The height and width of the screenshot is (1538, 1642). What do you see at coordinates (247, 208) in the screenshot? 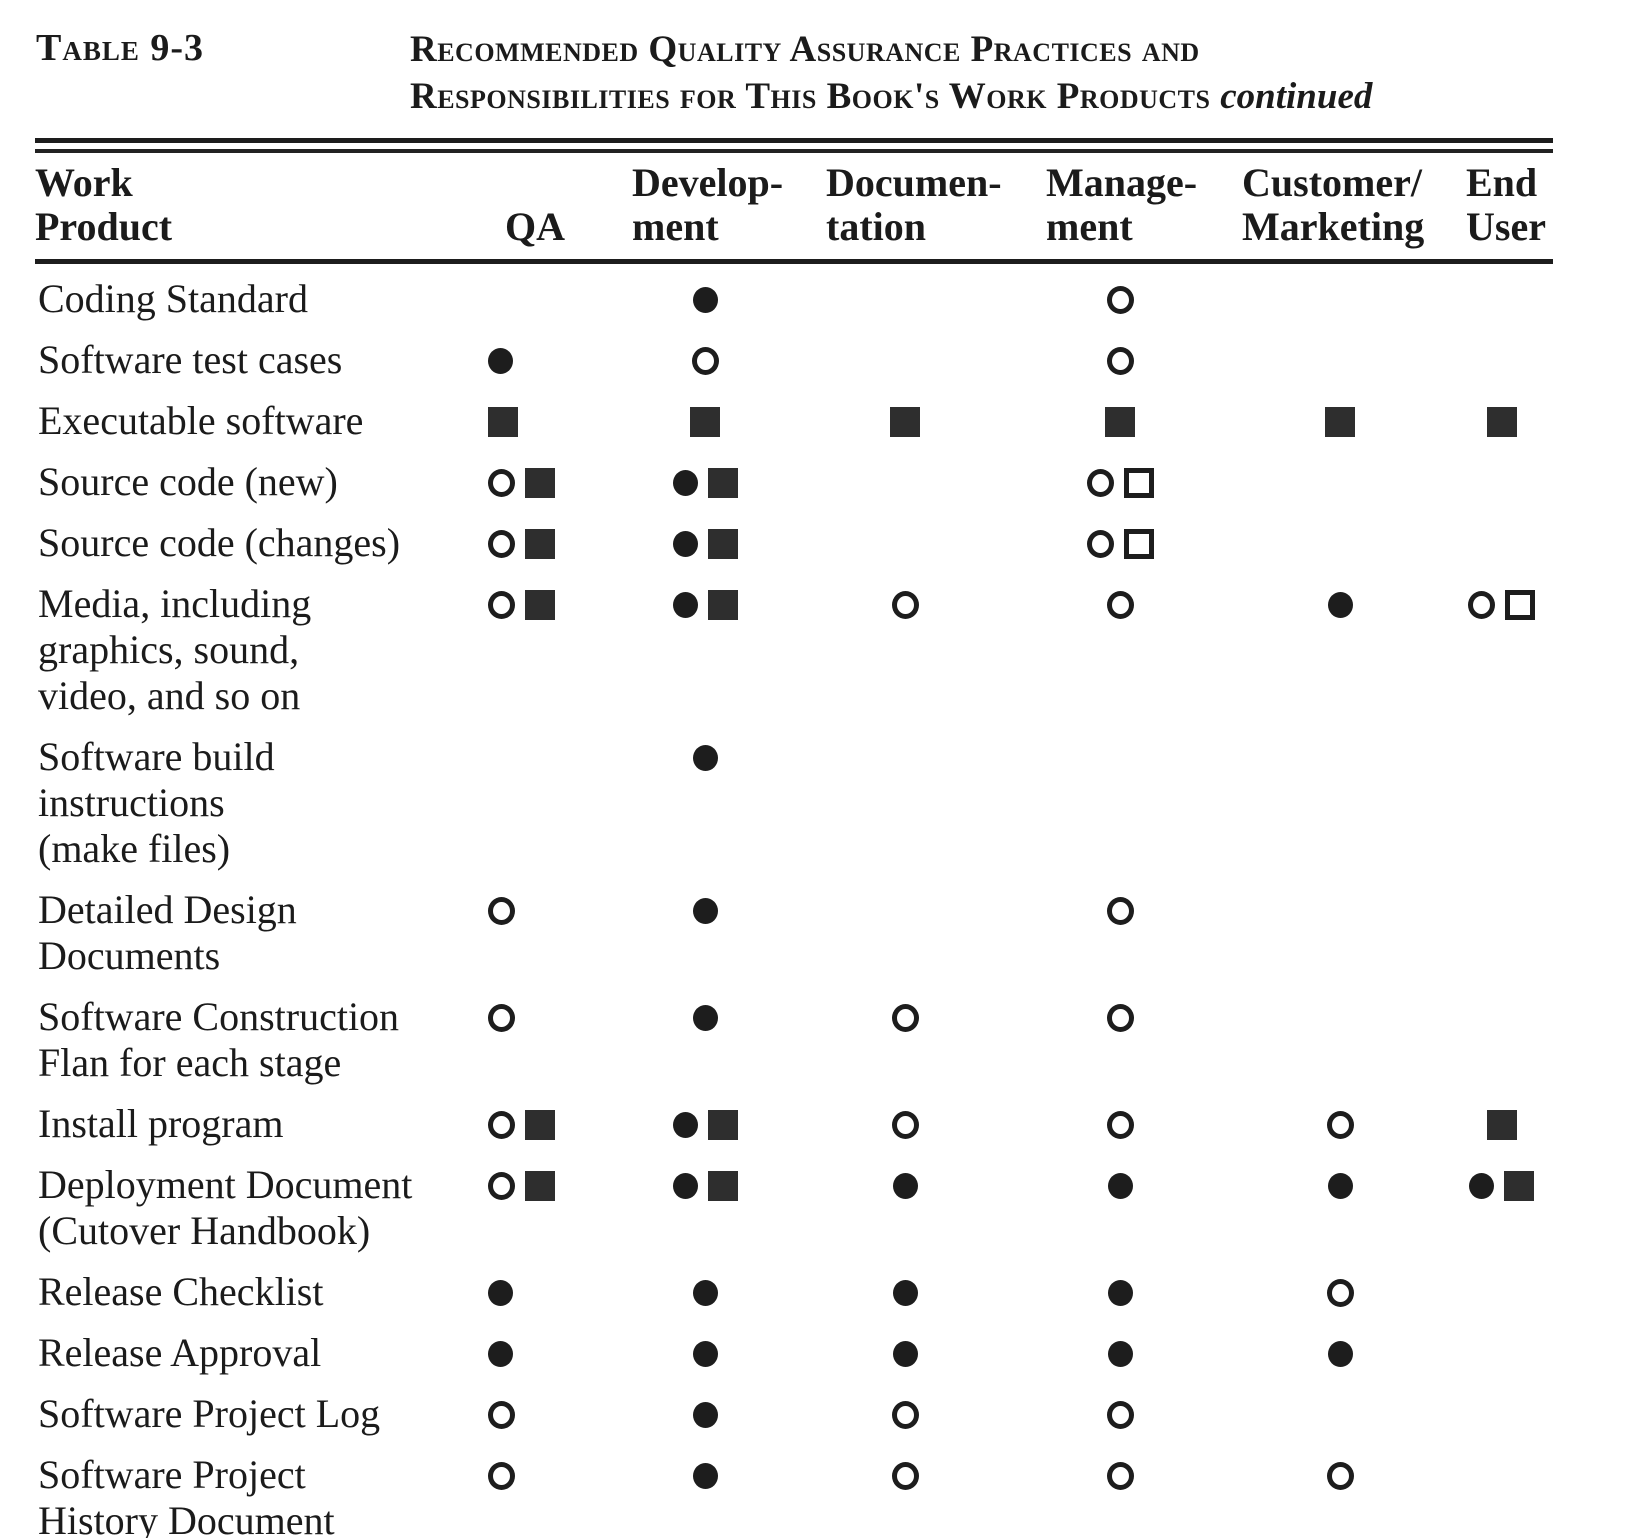
I see `column-header-work-product: Work Product` at bounding box center [247, 208].